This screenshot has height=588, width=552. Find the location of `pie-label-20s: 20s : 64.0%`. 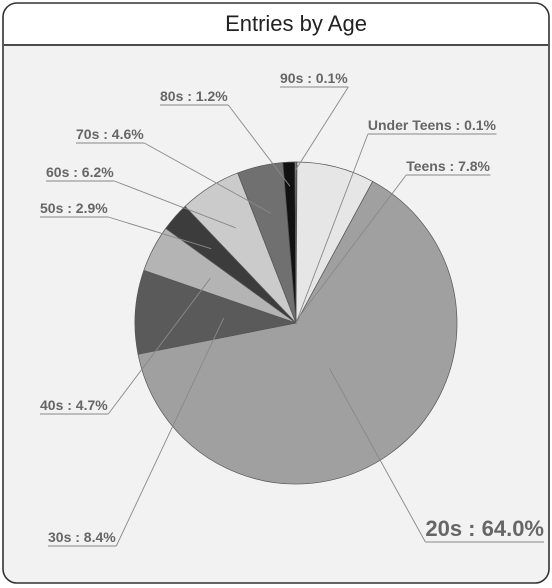

pie-label-20s: 20s : 64.0% is located at coordinates (484, 528).